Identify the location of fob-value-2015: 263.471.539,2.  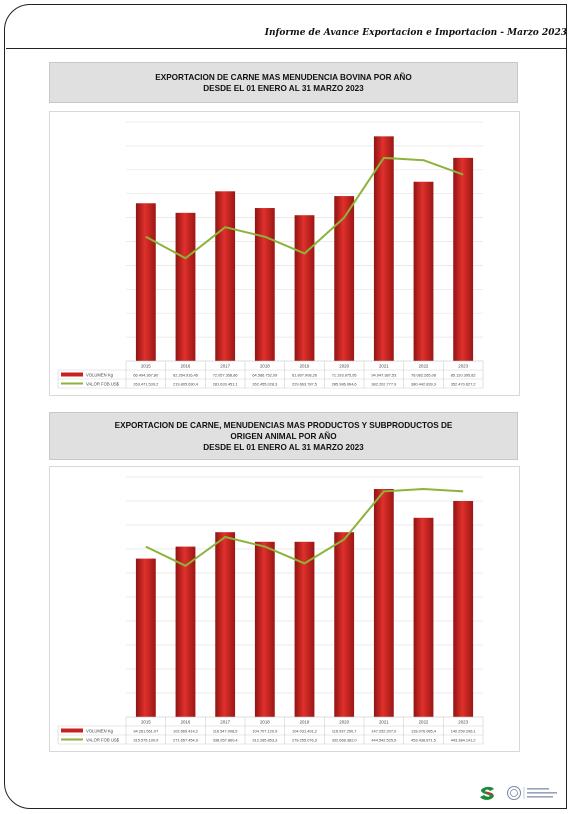
(145, 384).